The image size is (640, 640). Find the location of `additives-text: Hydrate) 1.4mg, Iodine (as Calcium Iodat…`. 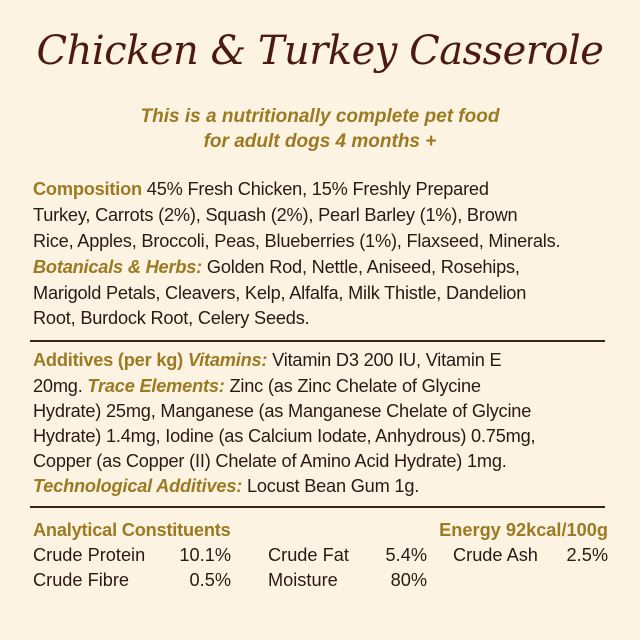

additives-text: Hydrate) 1.4mg, Iodine (as Calcium Iodat… is located at coordinates (284, 436).